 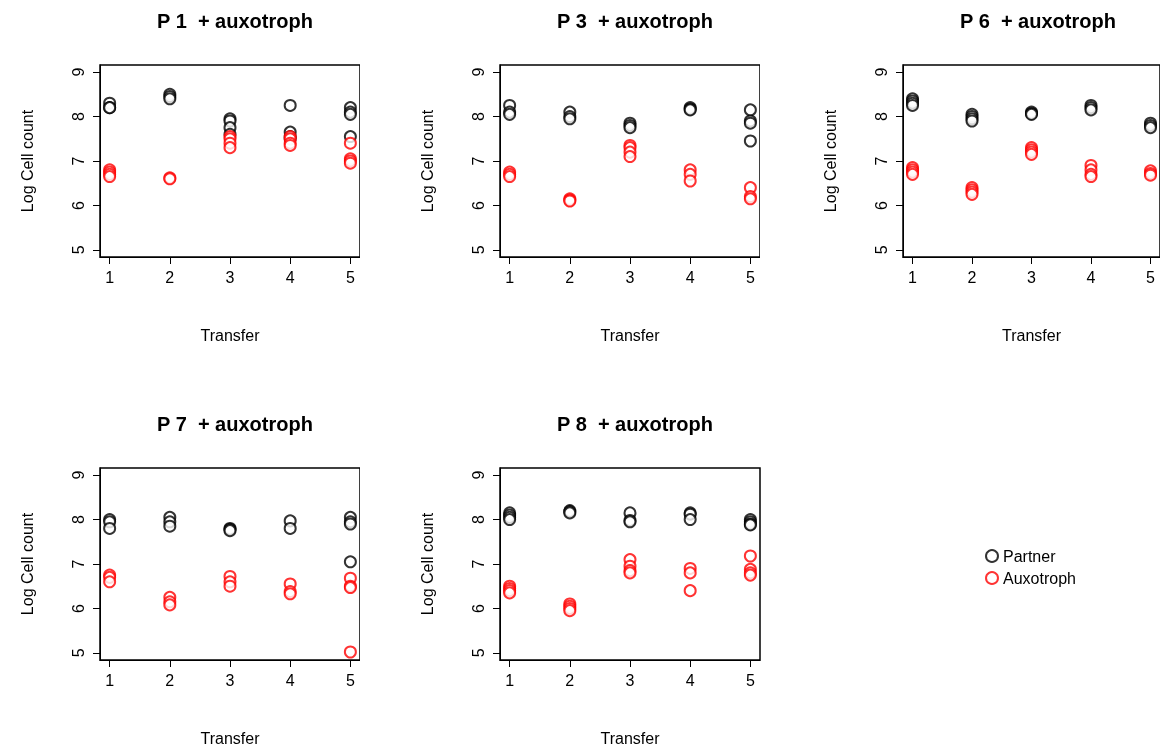 I want to click on chart-title: P 1 + auxotroph, so click(x=235, y=21).